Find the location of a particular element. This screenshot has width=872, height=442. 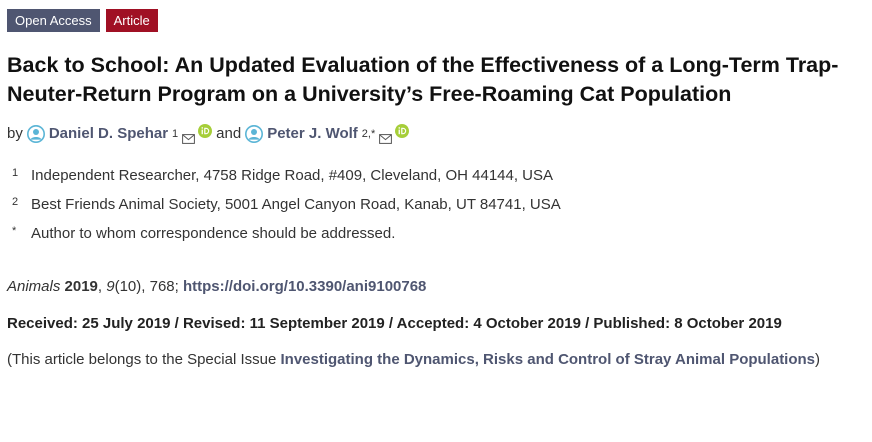

by-label: by is located at coordinates (15, 133).